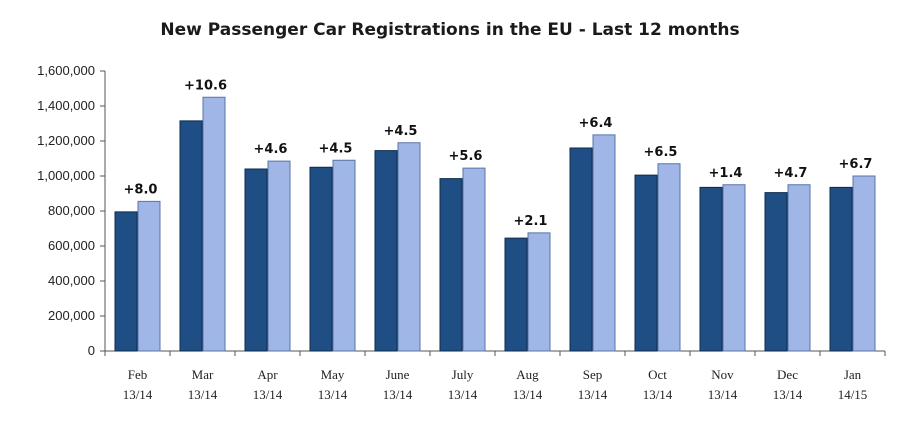  What do you see at coordinates (853, 374) in the screenshot?
I see `x-tick-label-month: Jan` at bounding box center [853, 374].